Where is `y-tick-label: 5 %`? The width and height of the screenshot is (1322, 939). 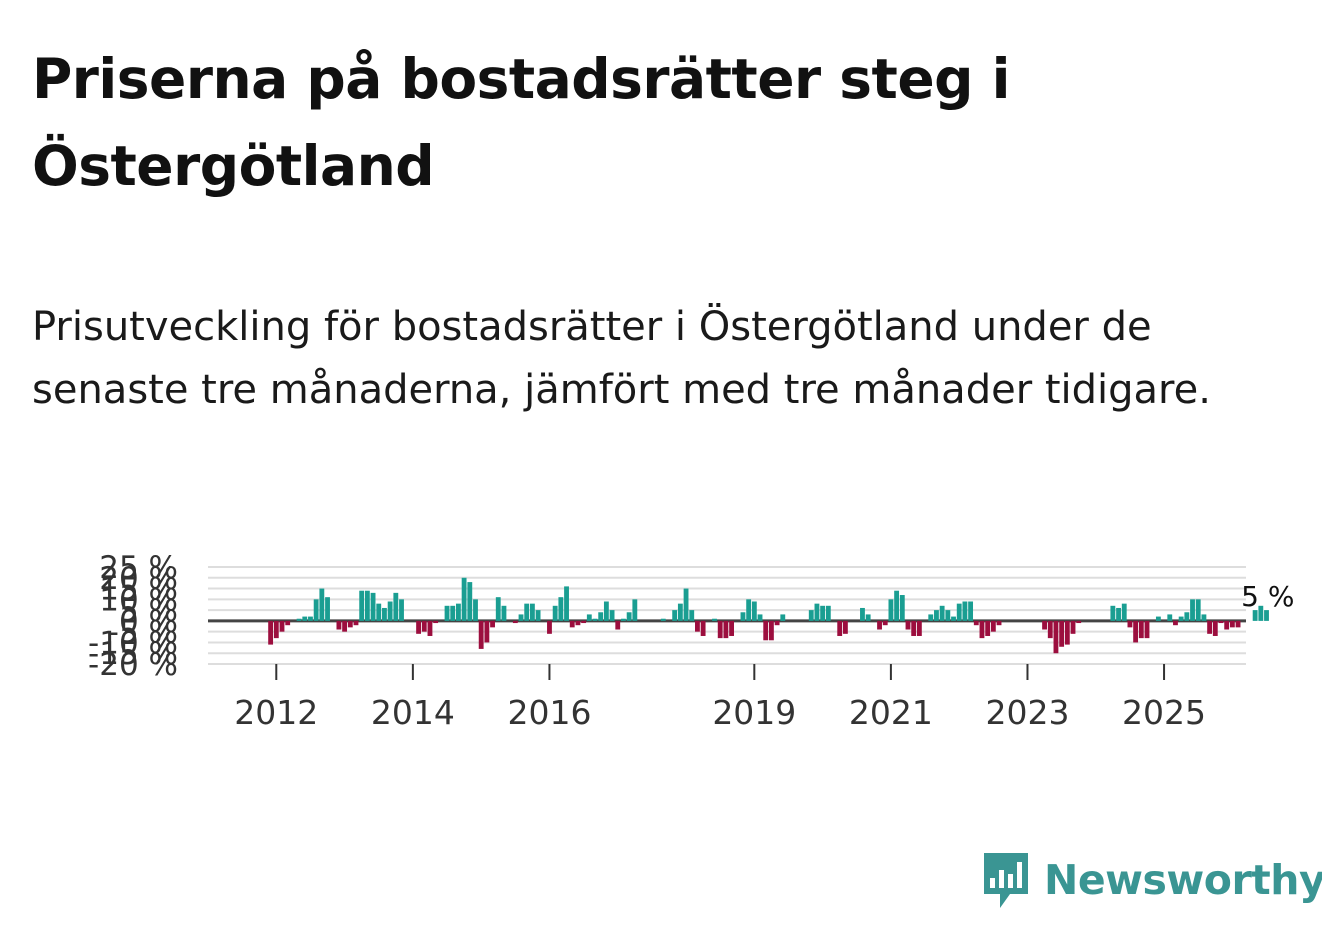
y-tick-label: 5 % is located at coordinates (148, 611).